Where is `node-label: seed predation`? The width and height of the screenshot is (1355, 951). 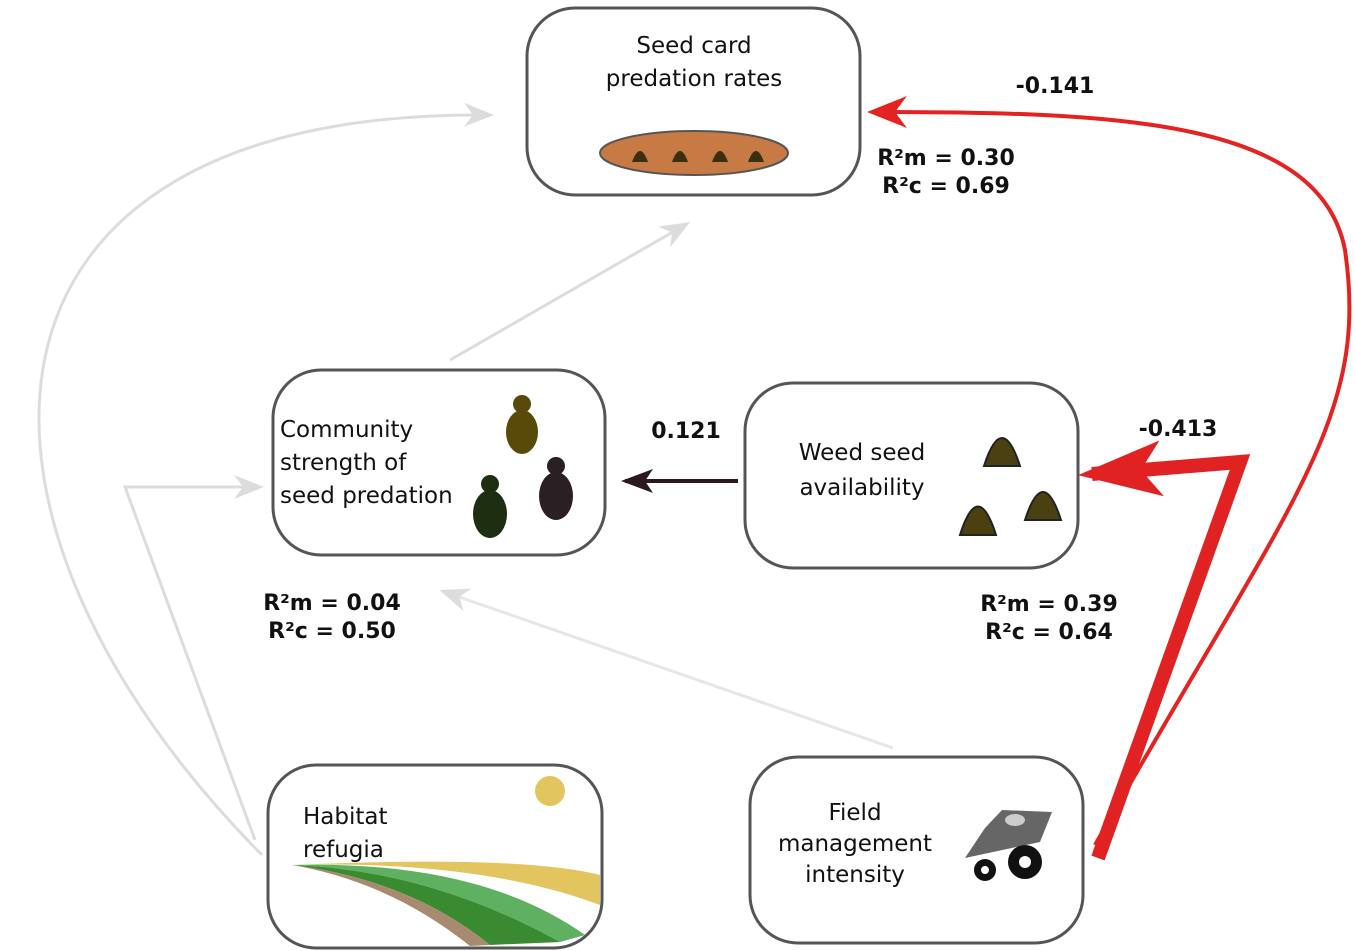
node-label: seed predation is located at coordinates (366, 496).